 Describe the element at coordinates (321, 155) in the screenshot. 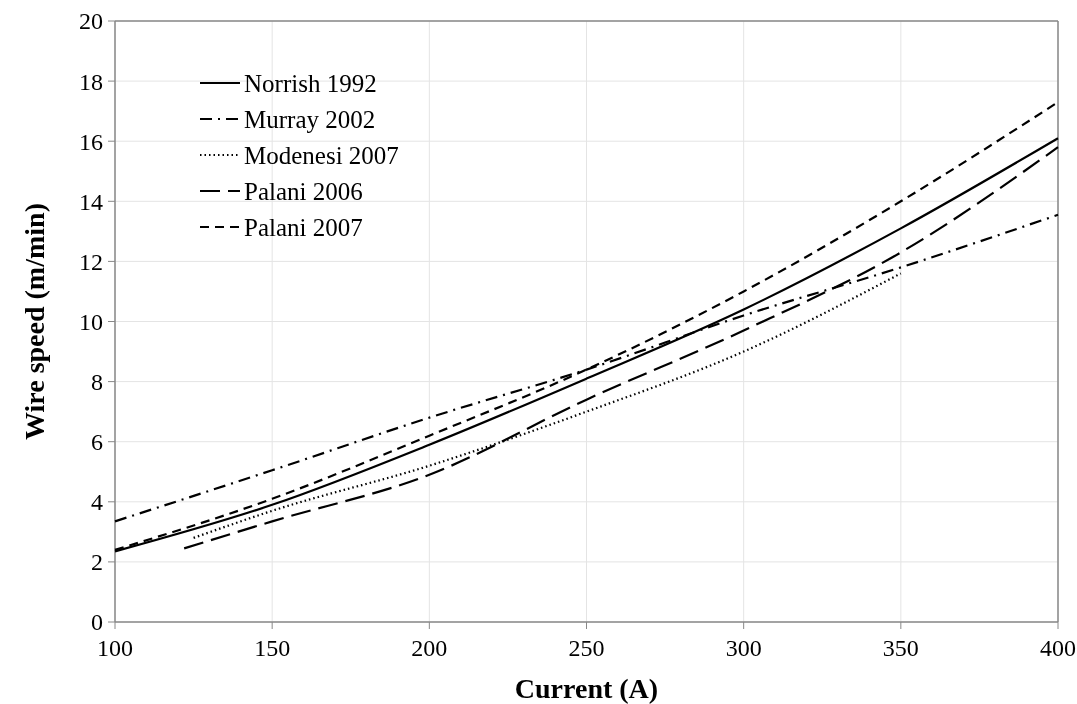

I see `legend-label: Modenesi 2007` at that location.